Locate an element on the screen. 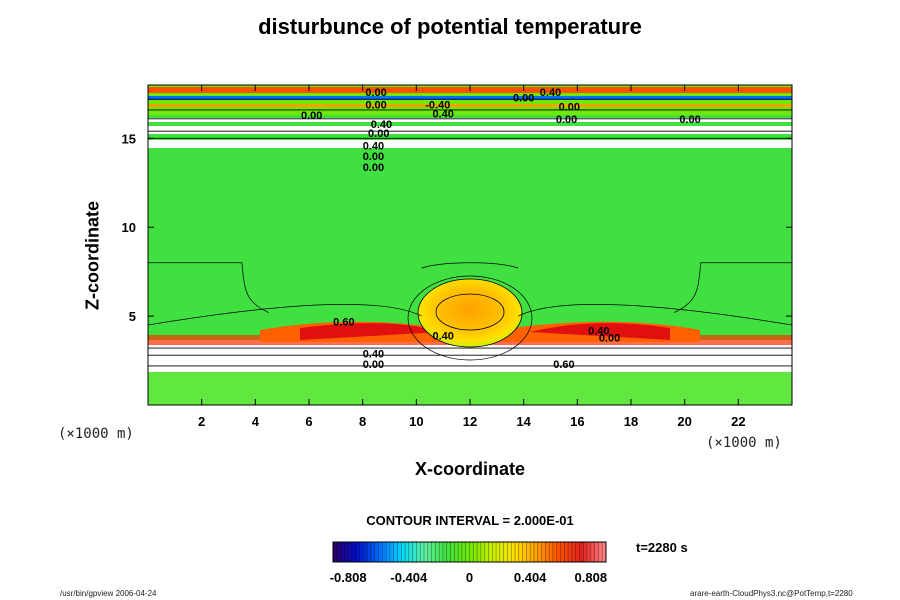 The height and width of the screenshot is (600, 900). time-label: t=2280 s is located at coordinates (662, 547).